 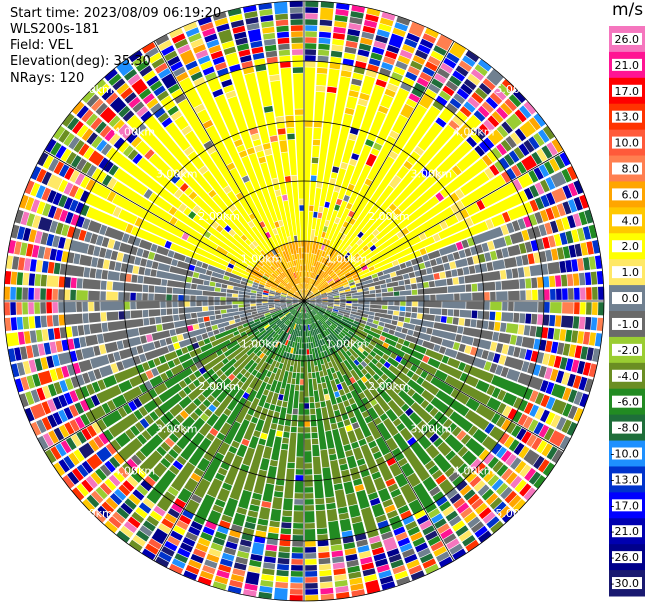 I want to click on colorbar-tick-label: -2.0, so click(x=628, y=350).